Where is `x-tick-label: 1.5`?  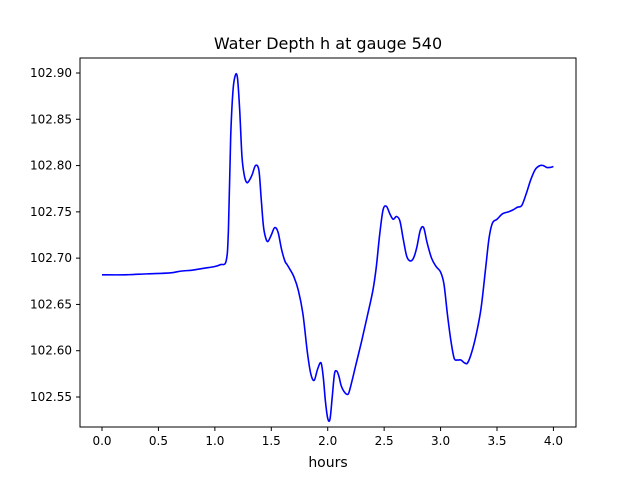
x-tick-label: 1.5 is located at coordinates (271, 441).